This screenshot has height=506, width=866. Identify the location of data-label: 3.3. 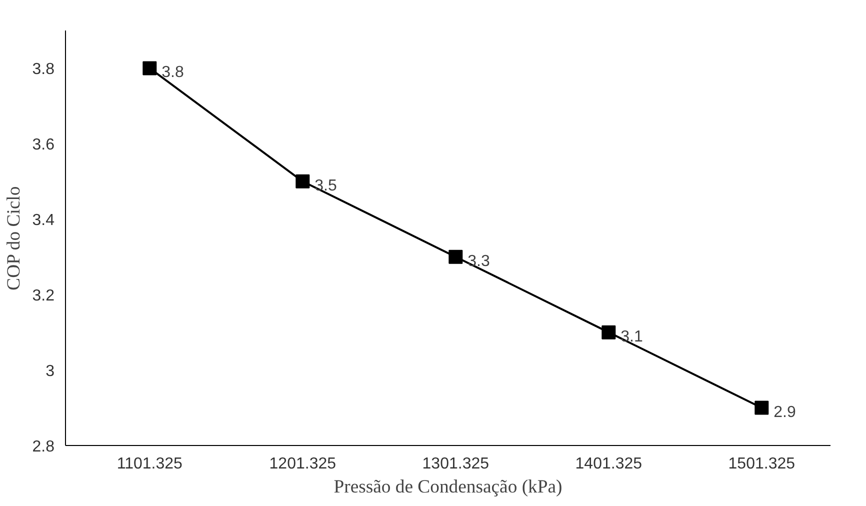
(479, 261).